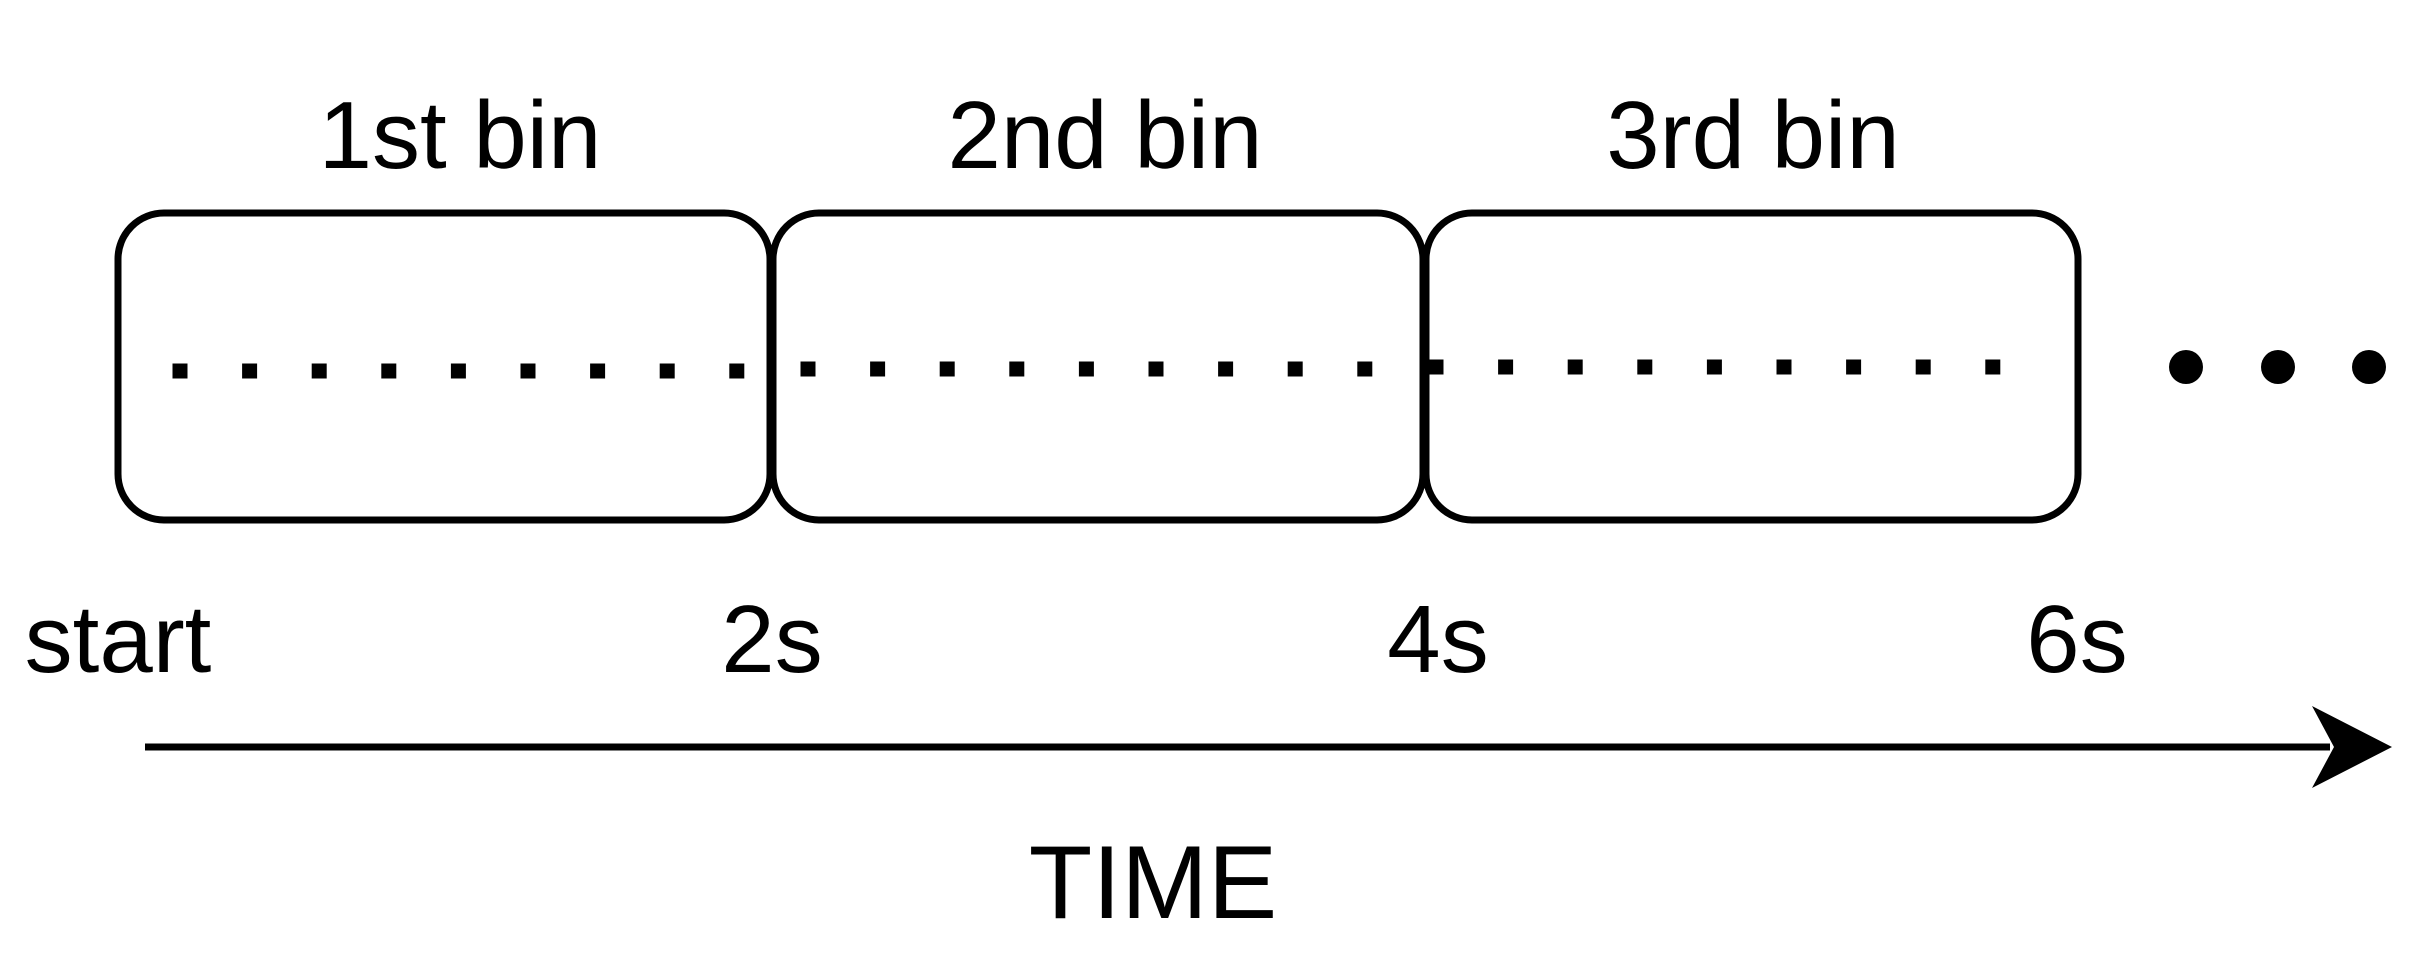 The image size is (2420, 966). I want to click on sample-dots, so click(1086, 369).